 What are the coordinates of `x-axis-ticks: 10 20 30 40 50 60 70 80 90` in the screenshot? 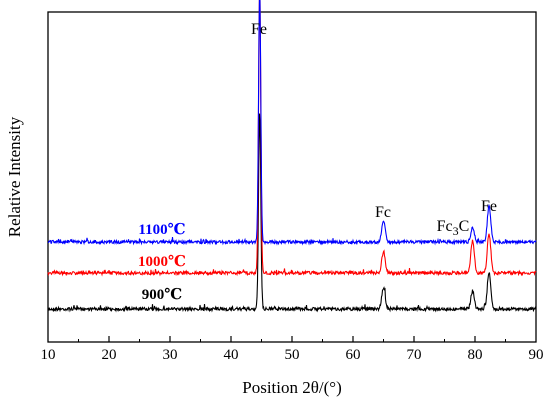 It's located at (292, 349).